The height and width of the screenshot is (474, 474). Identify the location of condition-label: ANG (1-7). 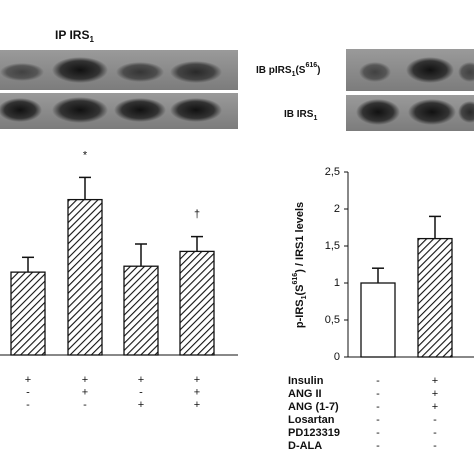
(313, 407).